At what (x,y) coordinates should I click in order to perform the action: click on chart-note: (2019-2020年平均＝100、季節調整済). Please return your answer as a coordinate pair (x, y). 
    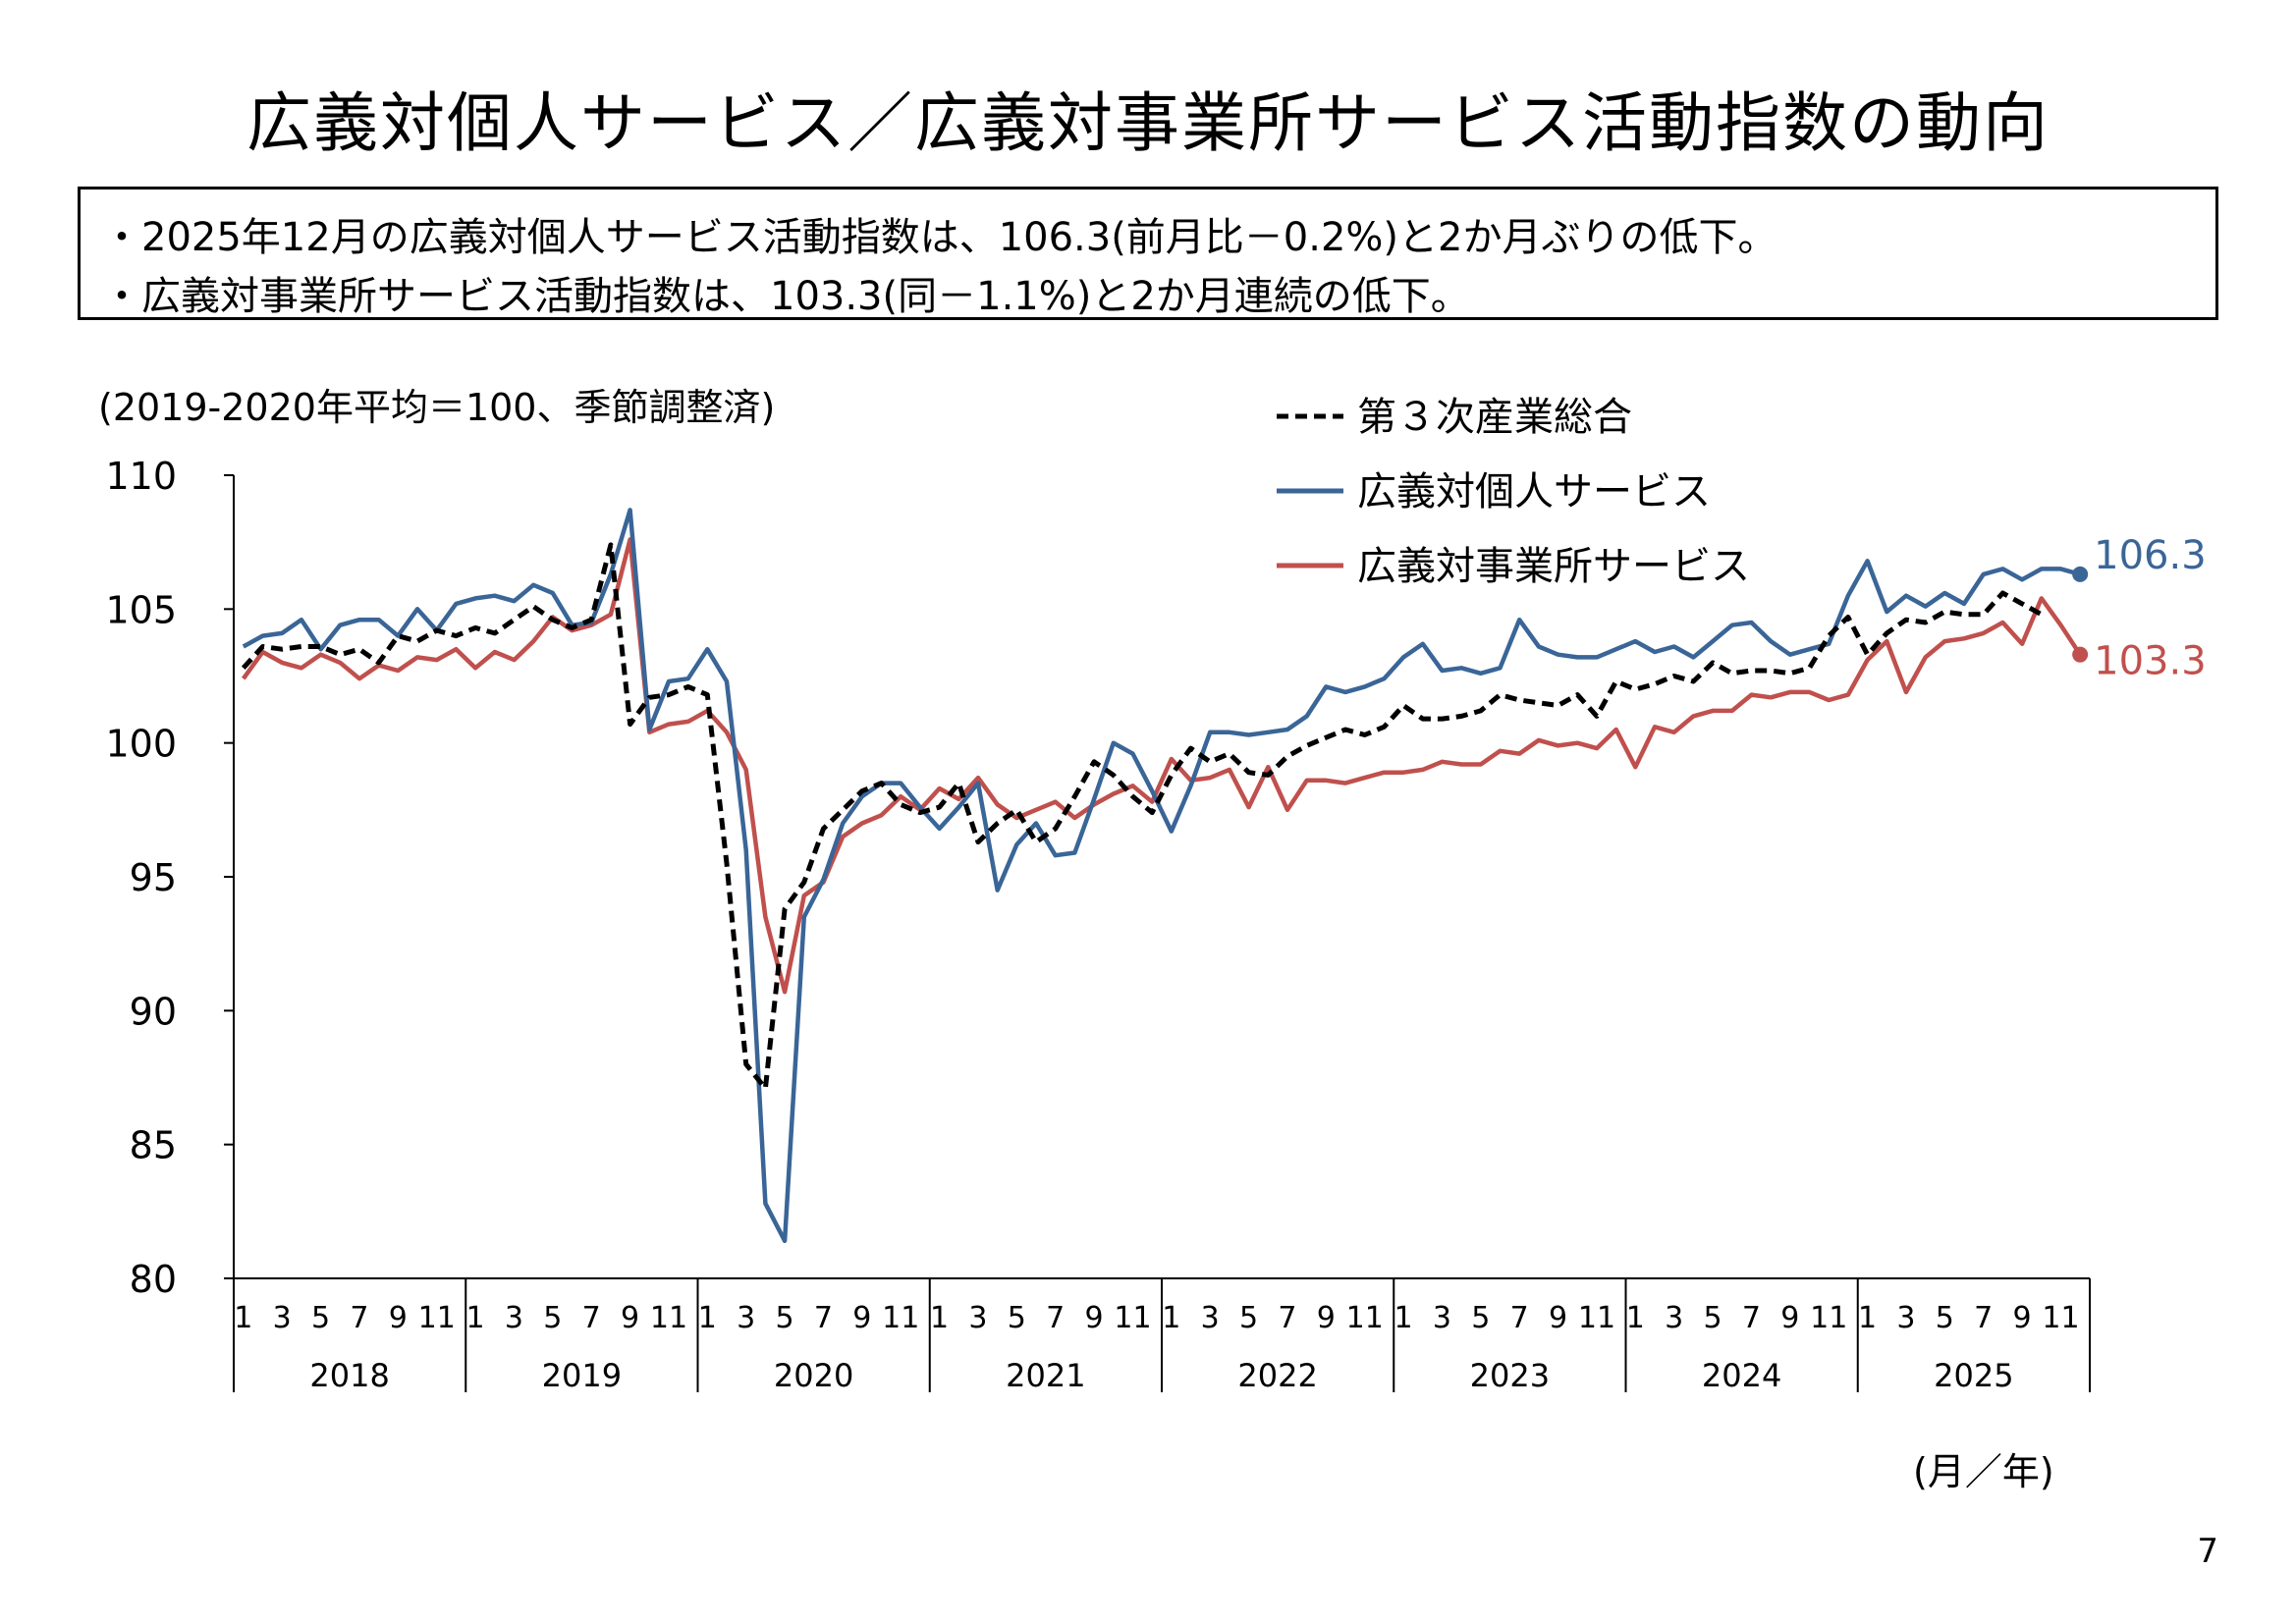
    Looking at the image, I should click on (437, 407).